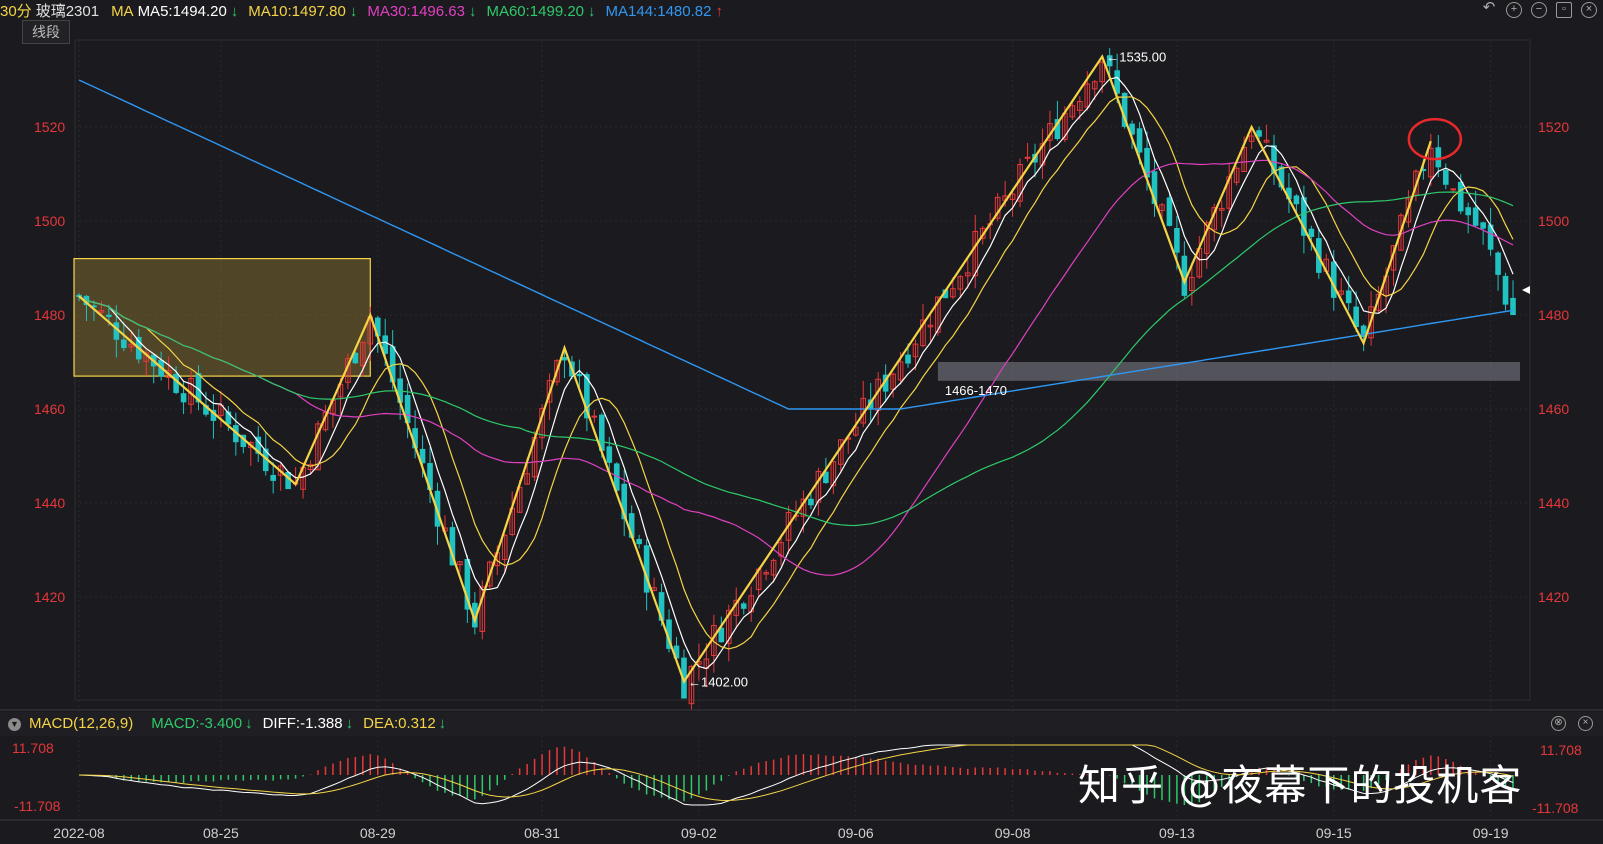 The image size is (1603, 844). I want to click on highlight-circle, so click(1435, 139).